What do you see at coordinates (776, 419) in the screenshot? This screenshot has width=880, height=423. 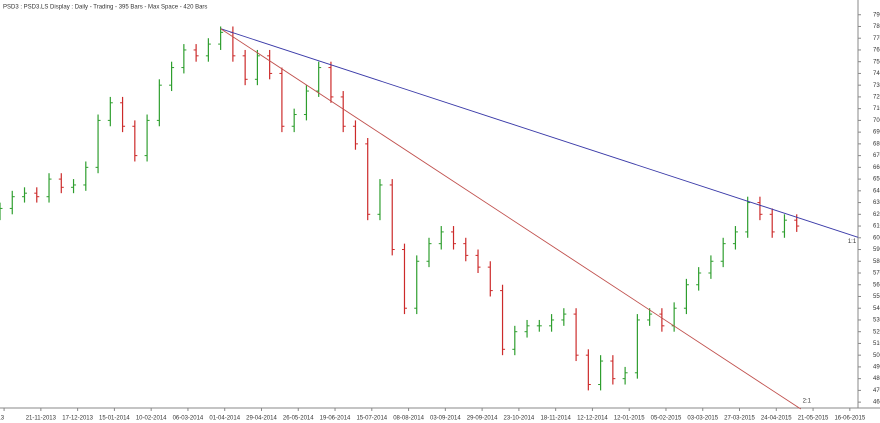 I see `x-tick-label: 24-04-2015` at bounding box center [776, 419].